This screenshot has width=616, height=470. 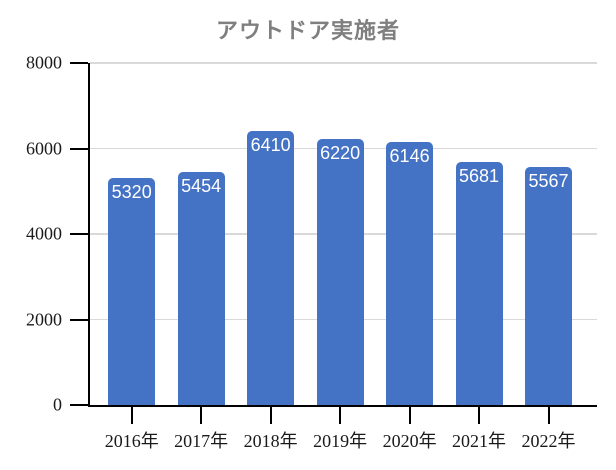 What do you see at coordinates (479, 441) in the screenshot?
I see `x-axis-label-2021年: 2021年` at bounding box center [479, 441].